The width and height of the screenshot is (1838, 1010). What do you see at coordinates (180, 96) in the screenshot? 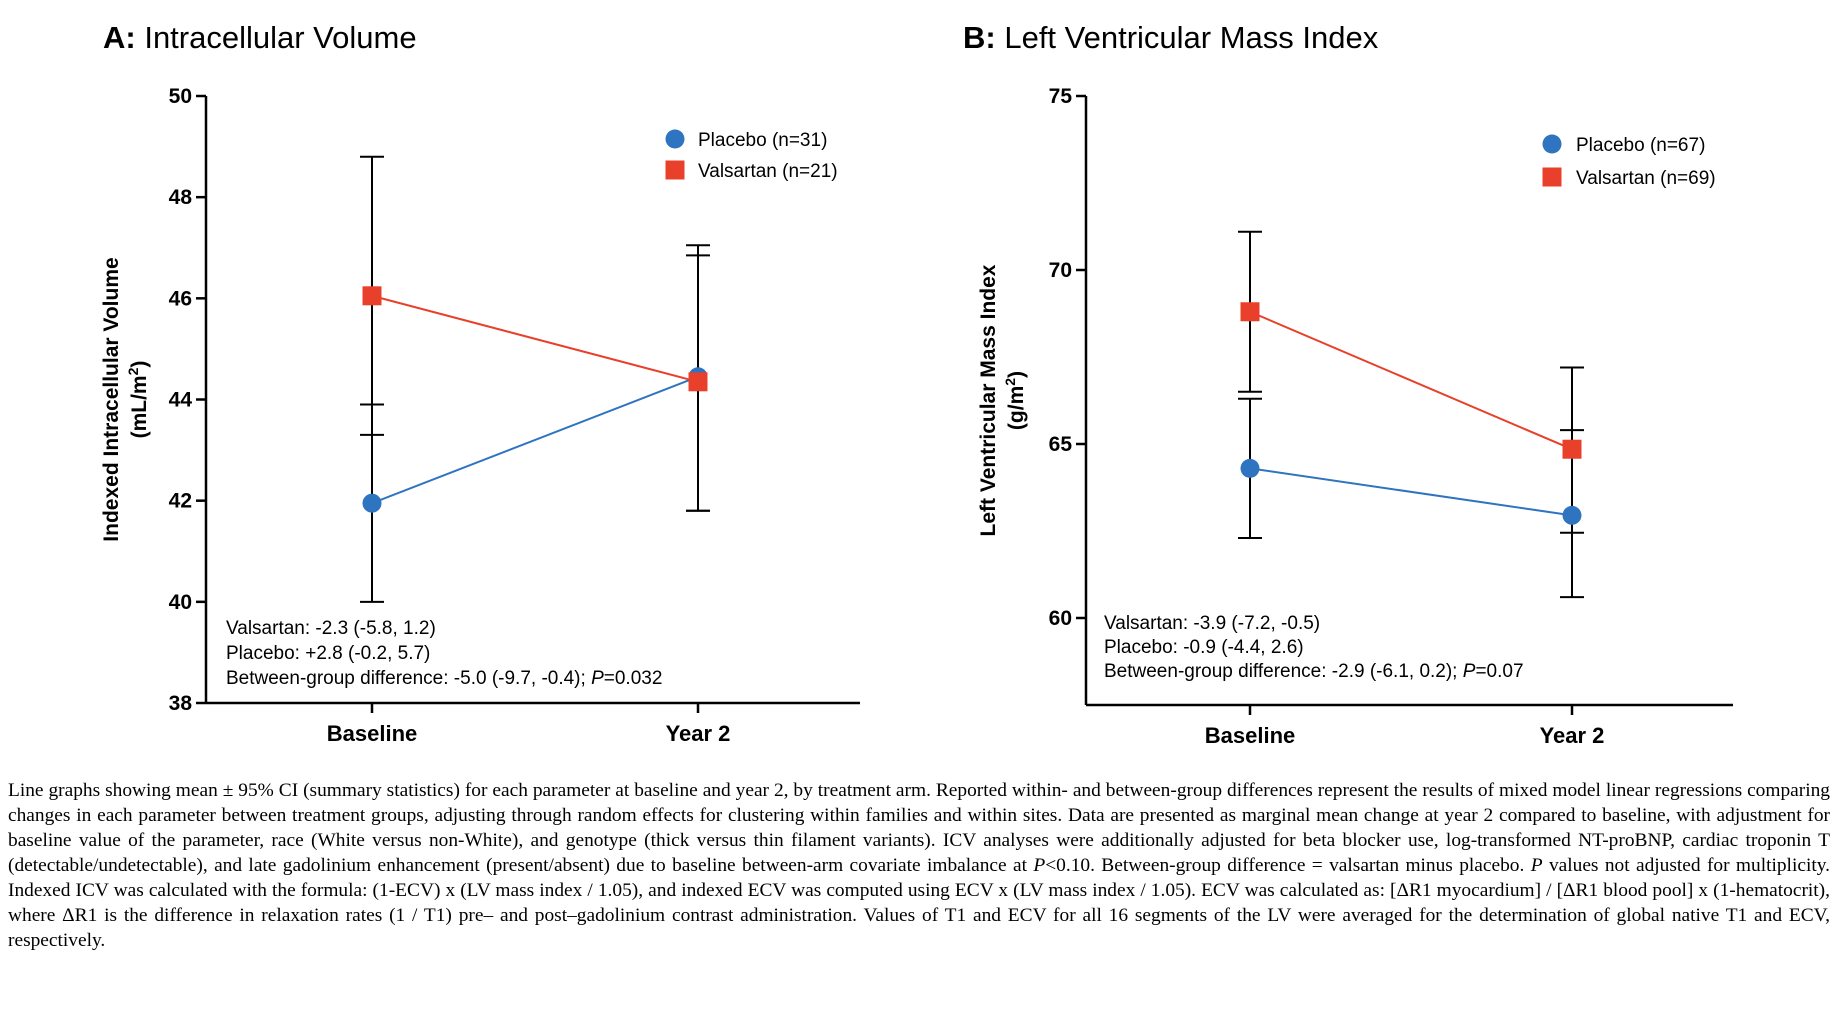
I see `y-tick-label: 50` at bounding box center [180, 96].